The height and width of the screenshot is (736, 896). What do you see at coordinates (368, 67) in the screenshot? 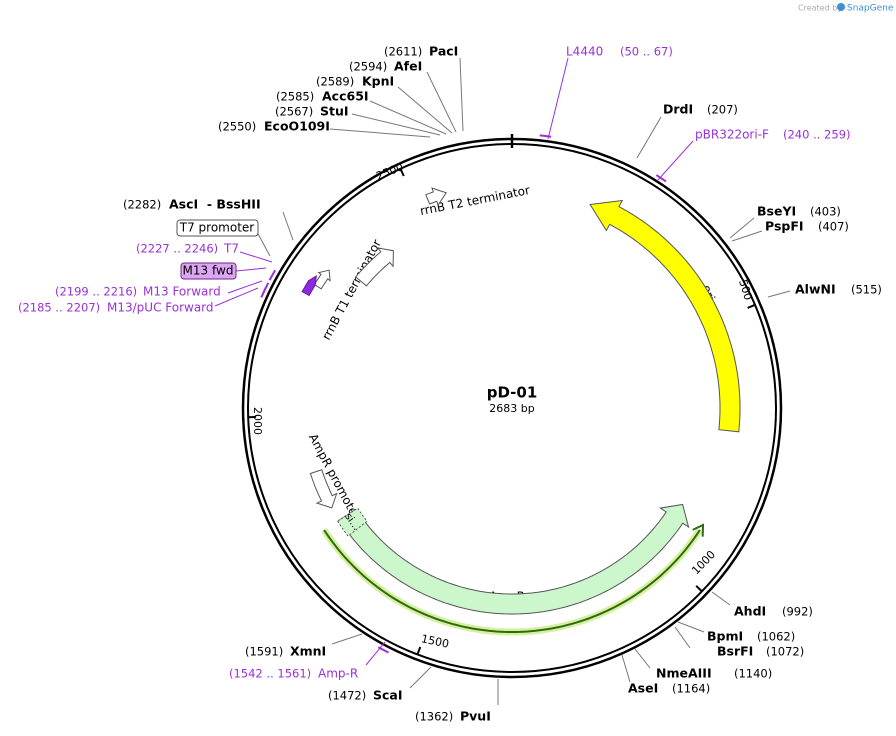
I see `site-position: (2594)` at bounding box center [368, 67].